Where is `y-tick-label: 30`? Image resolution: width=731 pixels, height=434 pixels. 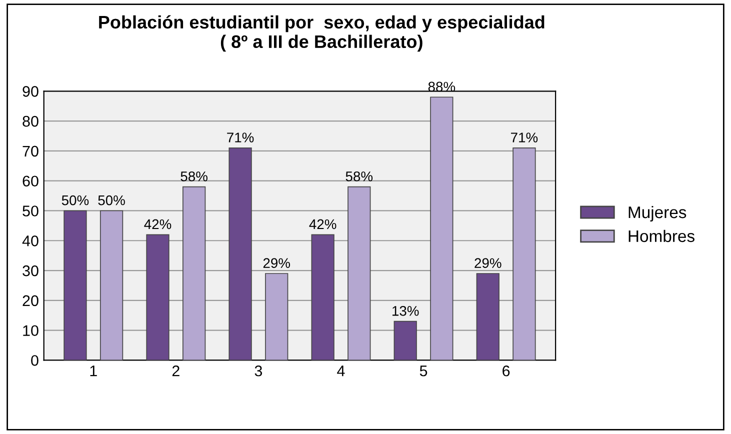
y-tick-label: 30 is located at coordinates (30, 270).